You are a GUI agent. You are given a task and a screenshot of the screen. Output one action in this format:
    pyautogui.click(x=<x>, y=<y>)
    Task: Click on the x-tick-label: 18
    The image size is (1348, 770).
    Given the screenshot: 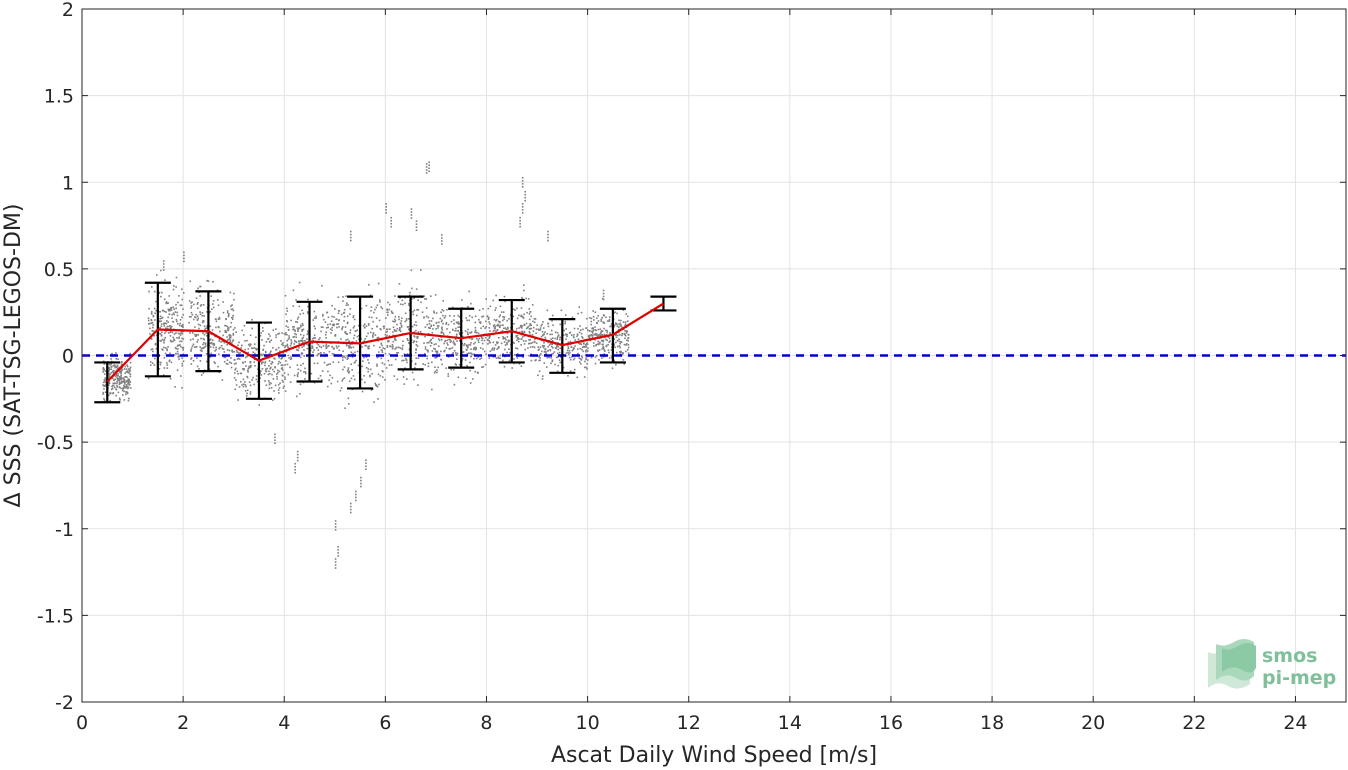 What is the action you would take?
    pyautogui.click(x=992, y=723)
    